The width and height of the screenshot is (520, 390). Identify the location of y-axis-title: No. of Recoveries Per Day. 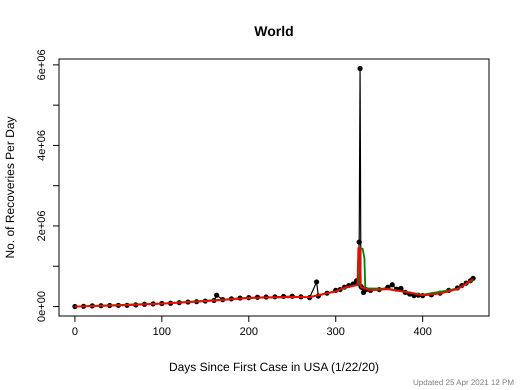
(10, 187).